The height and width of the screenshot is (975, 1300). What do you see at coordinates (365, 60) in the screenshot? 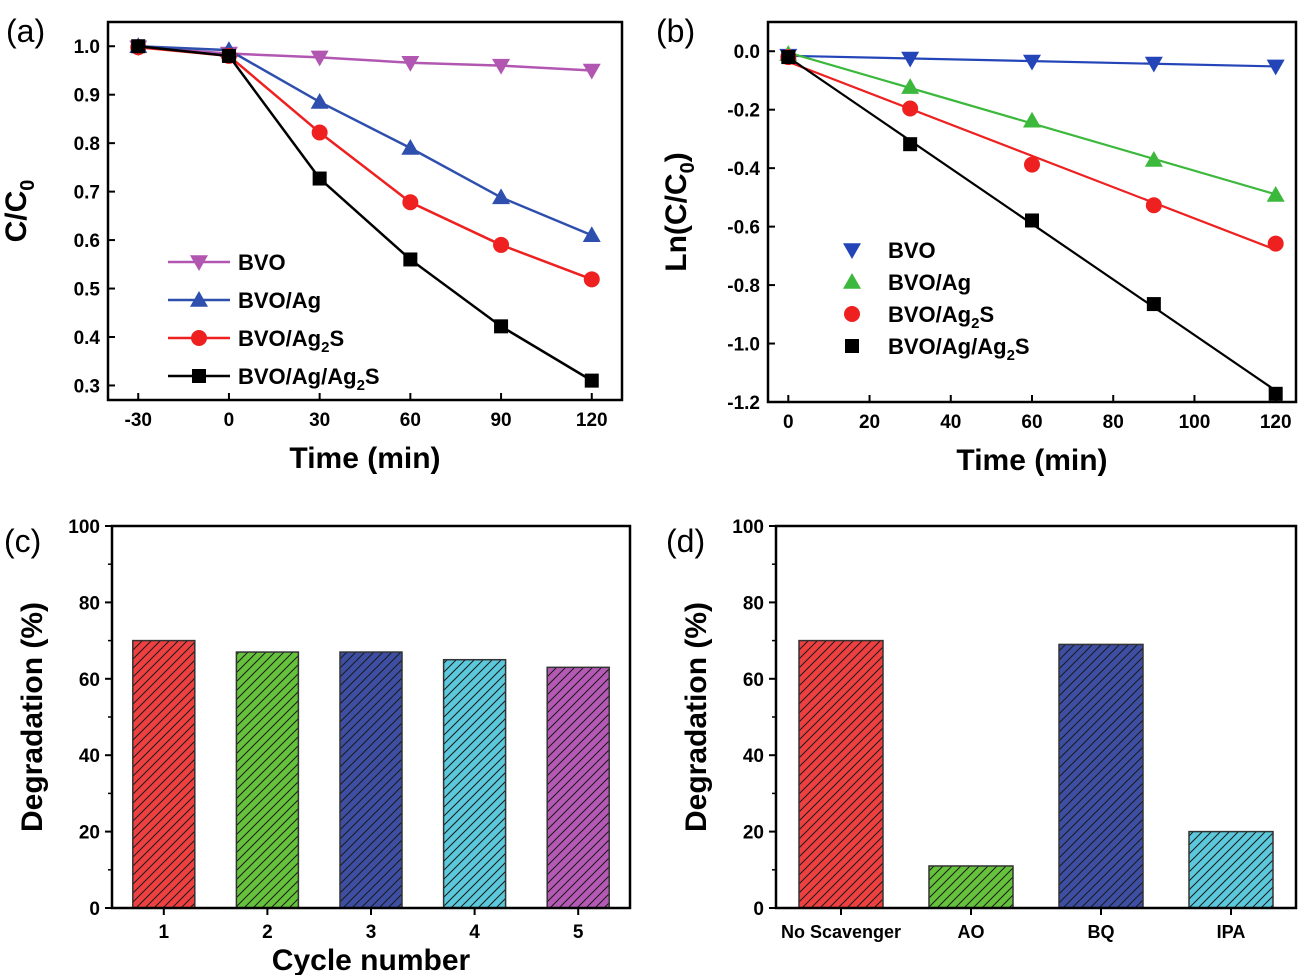
I see `series-BVO` at bounding box center [365, 60].